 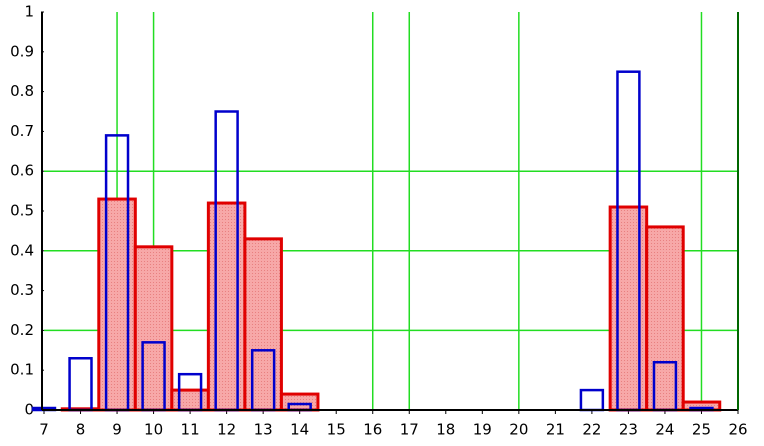 I want to click on x-tick-label: 22, so click(x=591, y=430).